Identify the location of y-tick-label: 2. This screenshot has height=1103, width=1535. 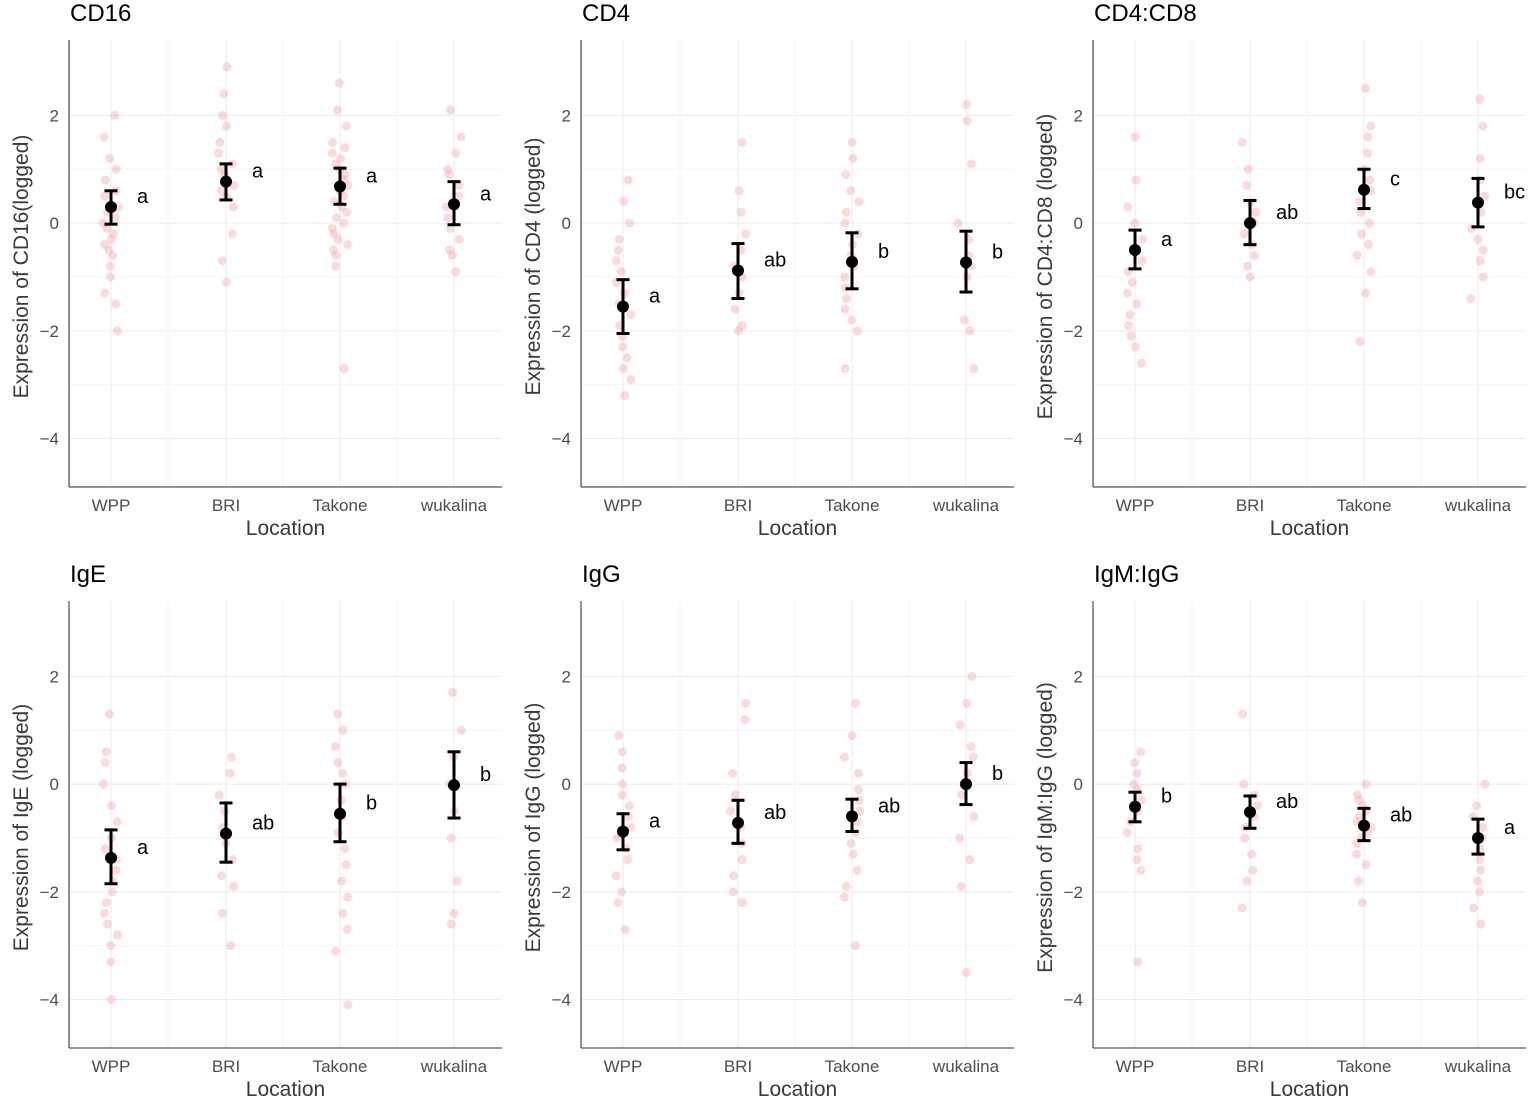
(54, 676).